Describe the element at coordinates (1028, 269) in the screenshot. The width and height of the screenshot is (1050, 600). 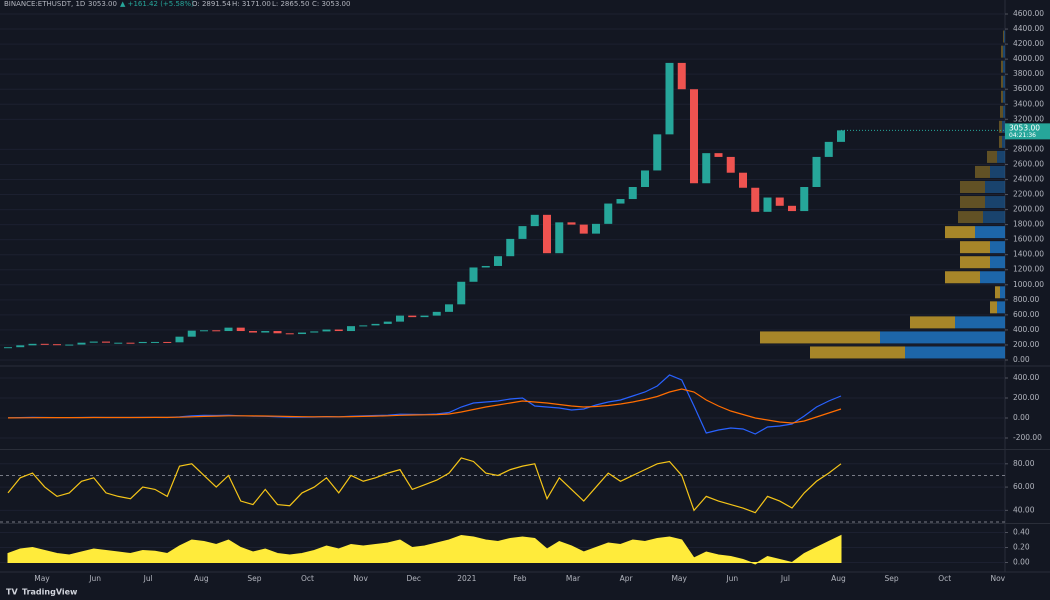
I see `y-tick-label: 1200.00` at that location.